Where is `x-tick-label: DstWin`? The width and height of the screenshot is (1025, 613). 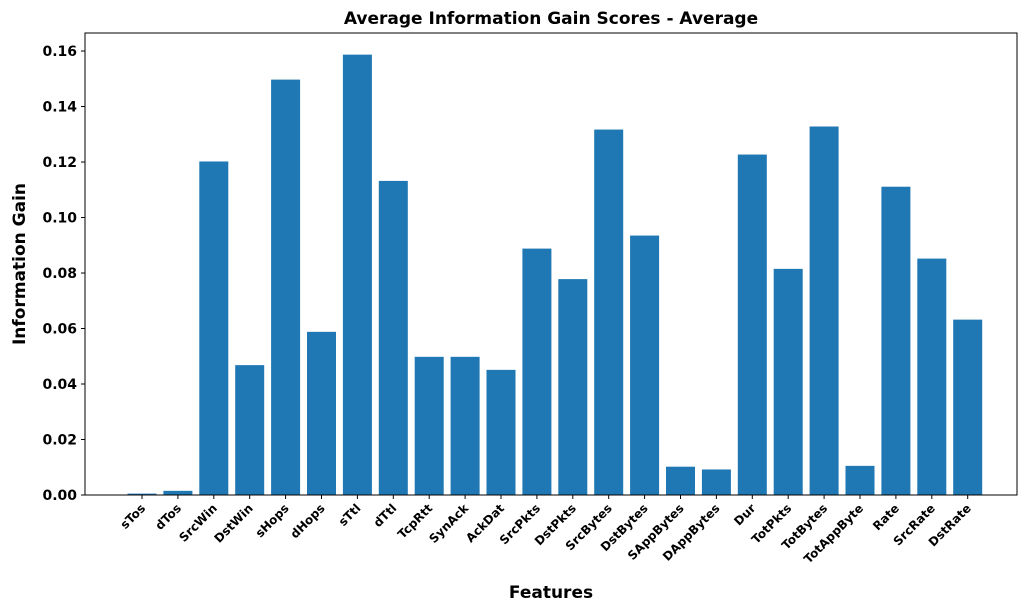
x-tick-label: DstWin is located at coordinates (233, 523).